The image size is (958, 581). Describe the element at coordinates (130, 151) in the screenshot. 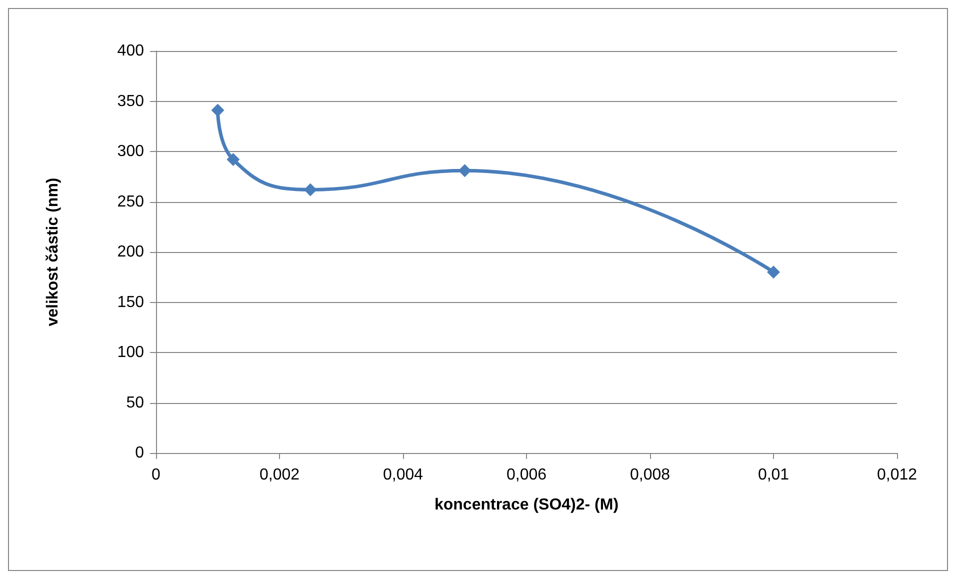

I see `y-tick-label: 300` at that location.